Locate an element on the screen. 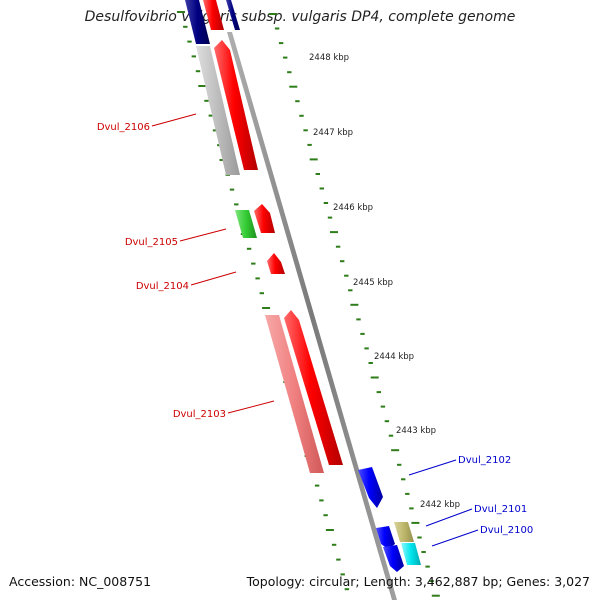 The height and width of the screenshot is (600, 600). tick-label: 2444 kbp is located at coordinates (394, 357).